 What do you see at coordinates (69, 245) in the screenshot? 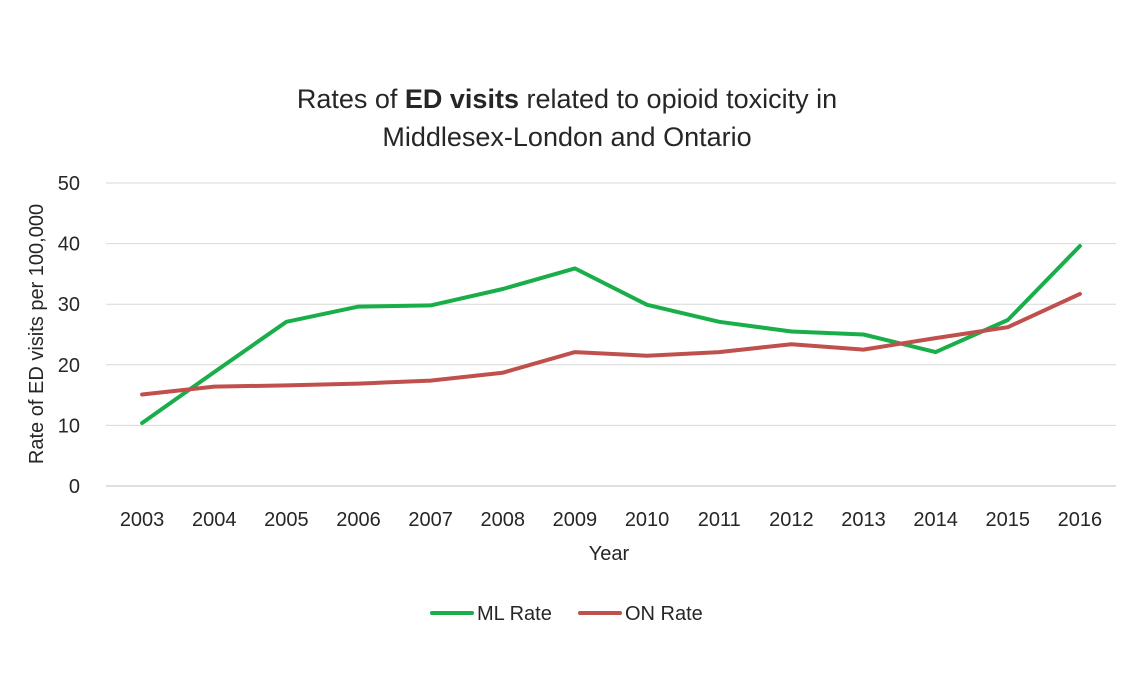
I see `y-tick-label: 40` at bounding box center [69, 245].